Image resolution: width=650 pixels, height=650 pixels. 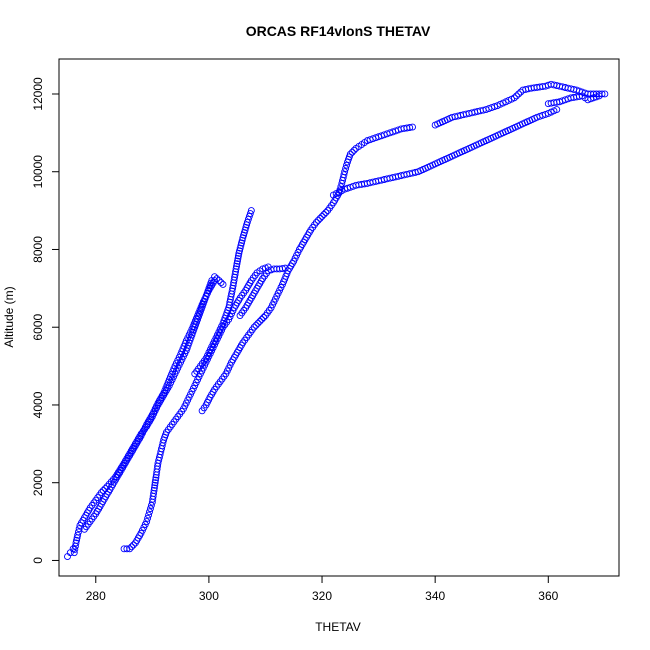 I want to click on x-axis-label: THETAV, so click(x=338, y=627).